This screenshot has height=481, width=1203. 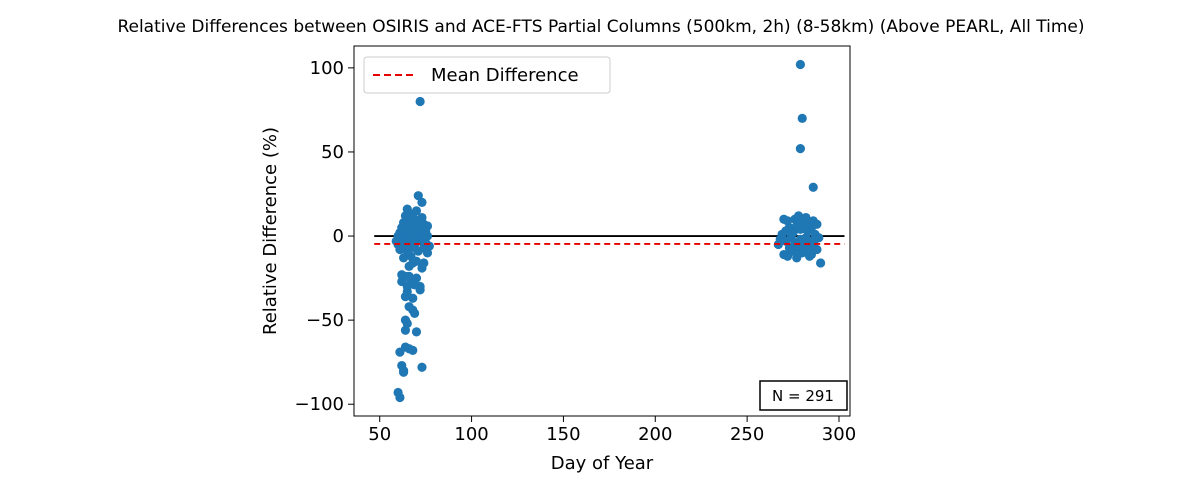 What do you see at coordinates (319, 404) in the screenshot?
I see `y-tick-label-0: −100` at bounding box center [319, 404].